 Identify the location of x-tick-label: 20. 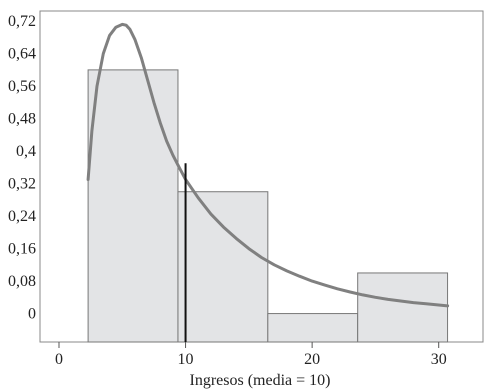
(312, 359).